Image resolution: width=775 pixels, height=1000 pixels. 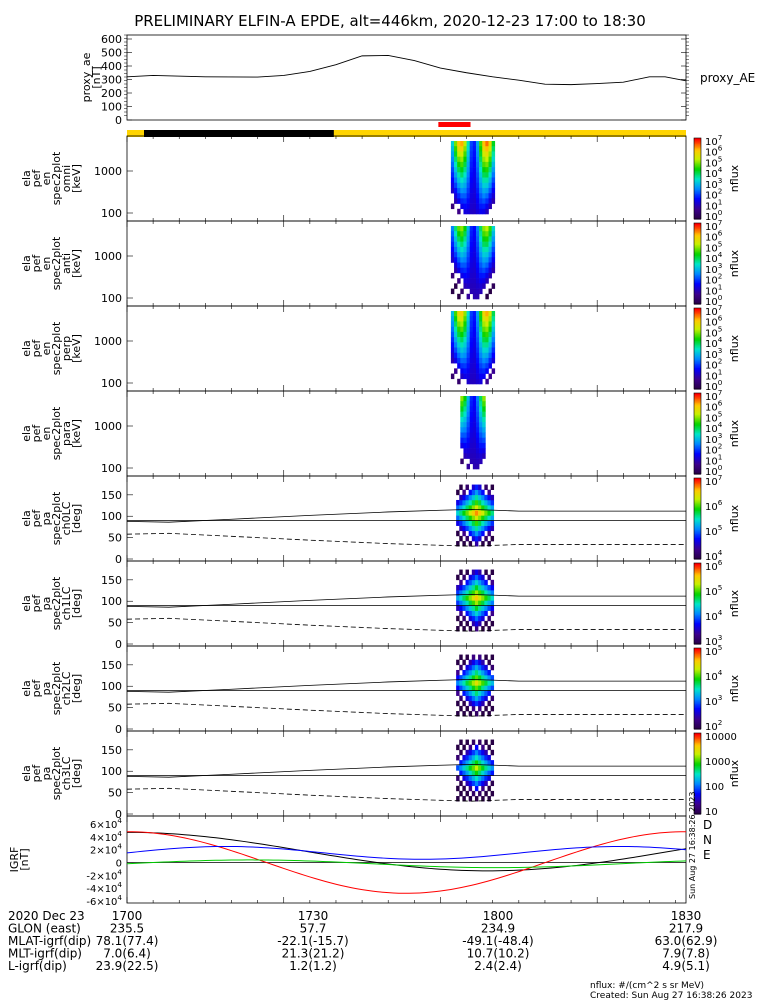 What do you see at coordinates (447, 124) in the screenshot?
I see `status-red-mark` at bounding box center [447, 124].